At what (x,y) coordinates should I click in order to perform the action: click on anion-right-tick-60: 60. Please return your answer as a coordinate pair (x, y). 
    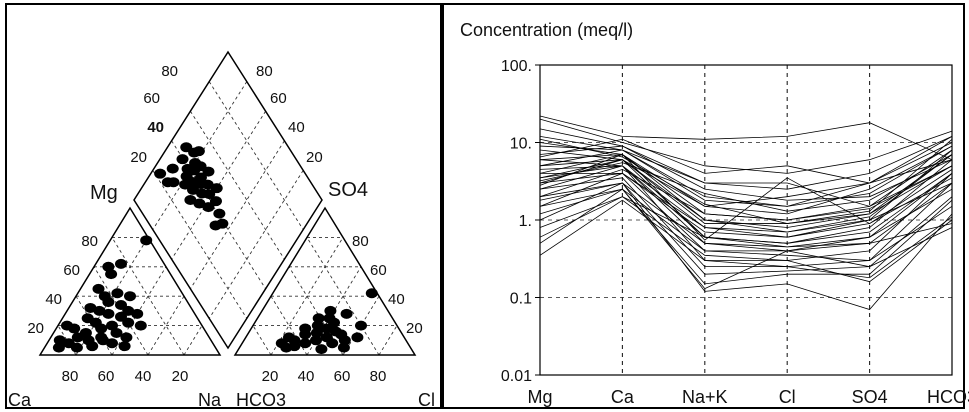
    Looking at the image, I should click on (378, 270).